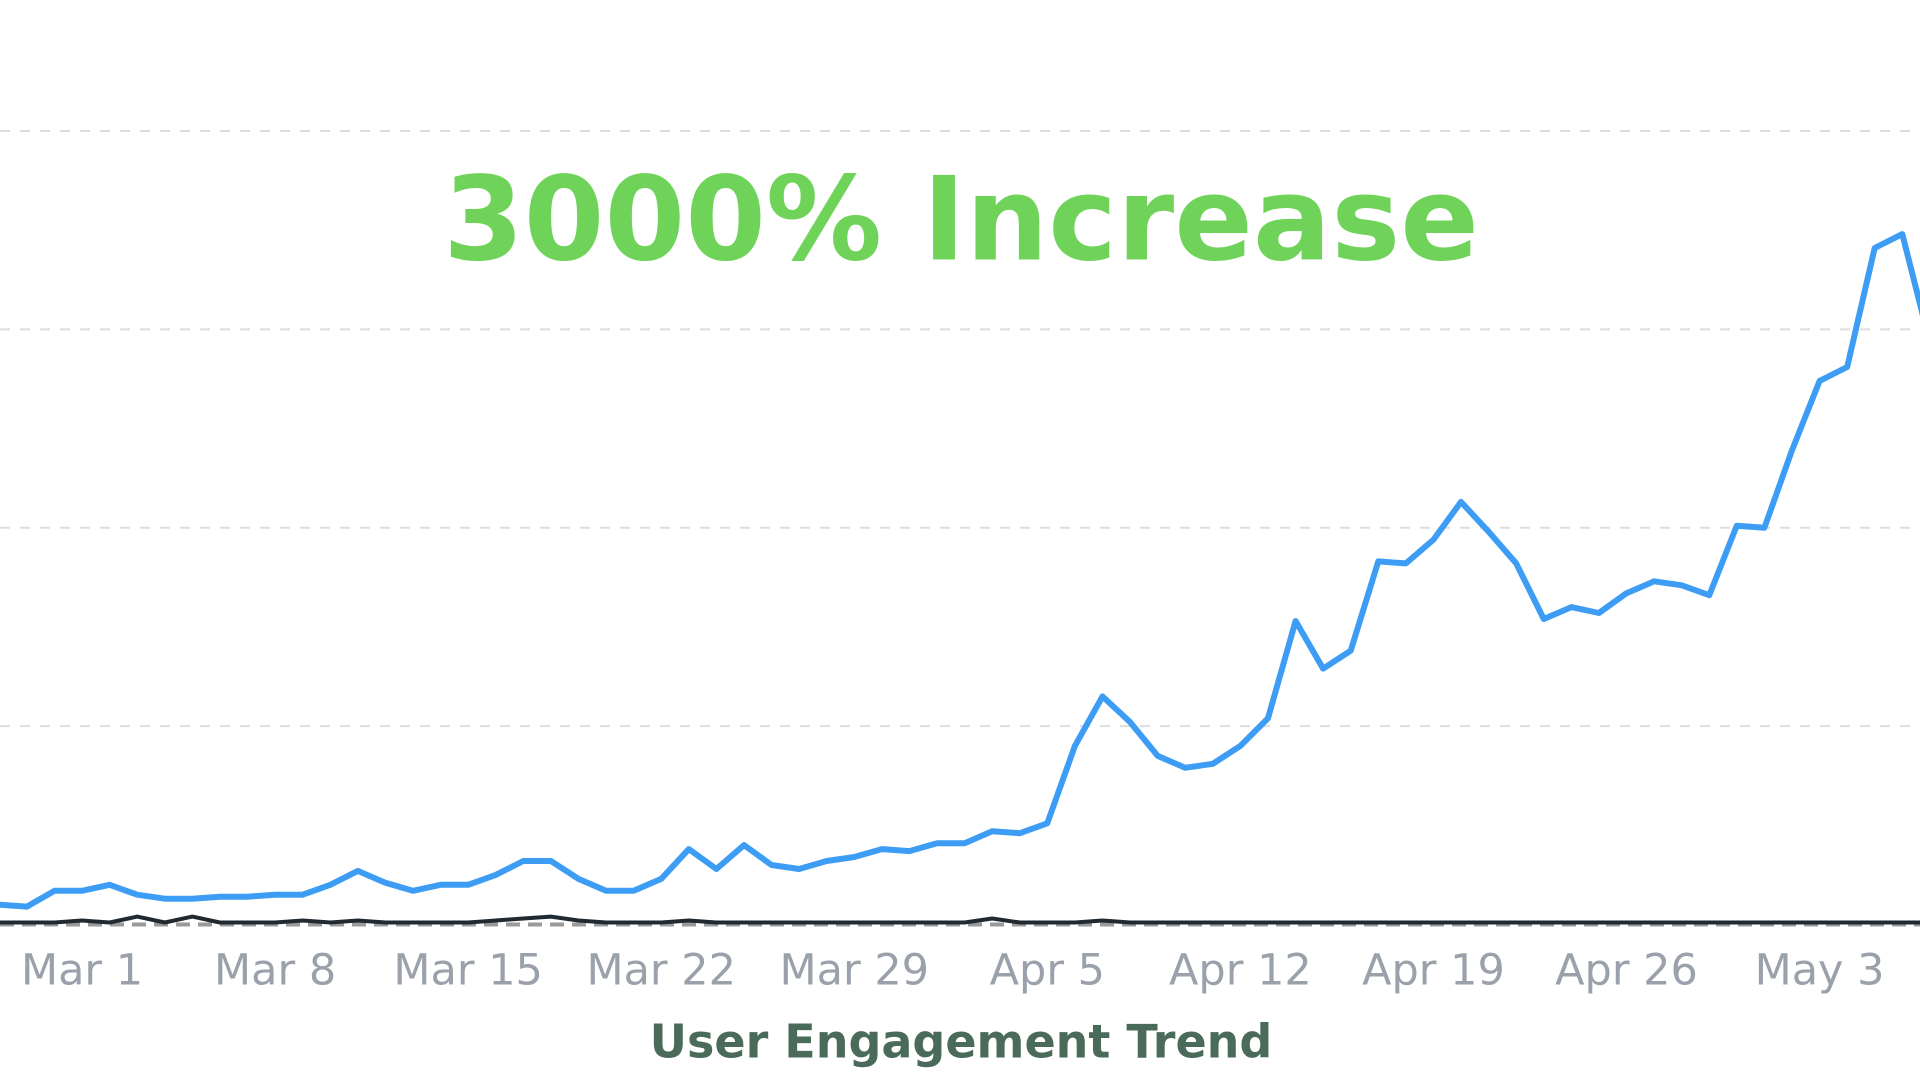  What do you see at coordinates (1240, 971) in the screenshot?
I see `x-tick-label: Apr 12` at bounding box center [1240, 971].